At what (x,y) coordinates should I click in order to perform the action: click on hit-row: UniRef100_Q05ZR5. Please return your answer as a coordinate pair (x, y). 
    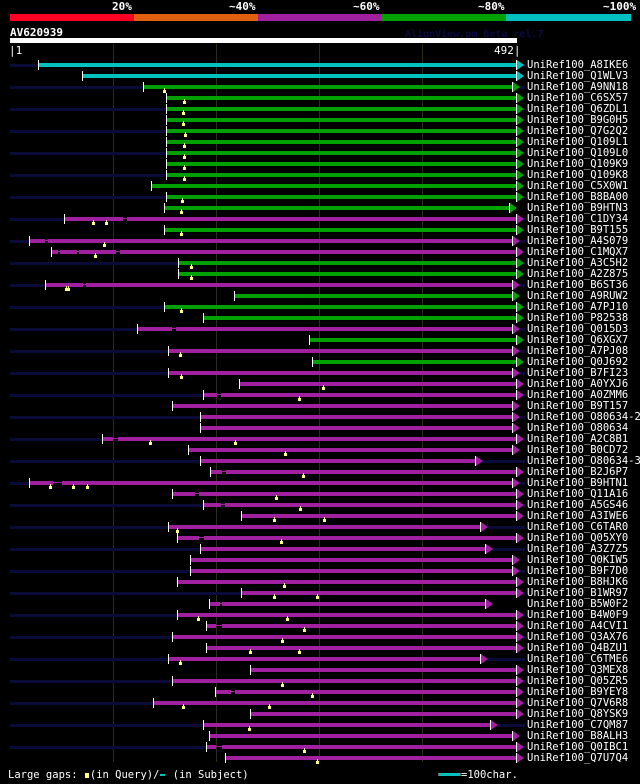
    Looking at the image, I should click on (320, 681).